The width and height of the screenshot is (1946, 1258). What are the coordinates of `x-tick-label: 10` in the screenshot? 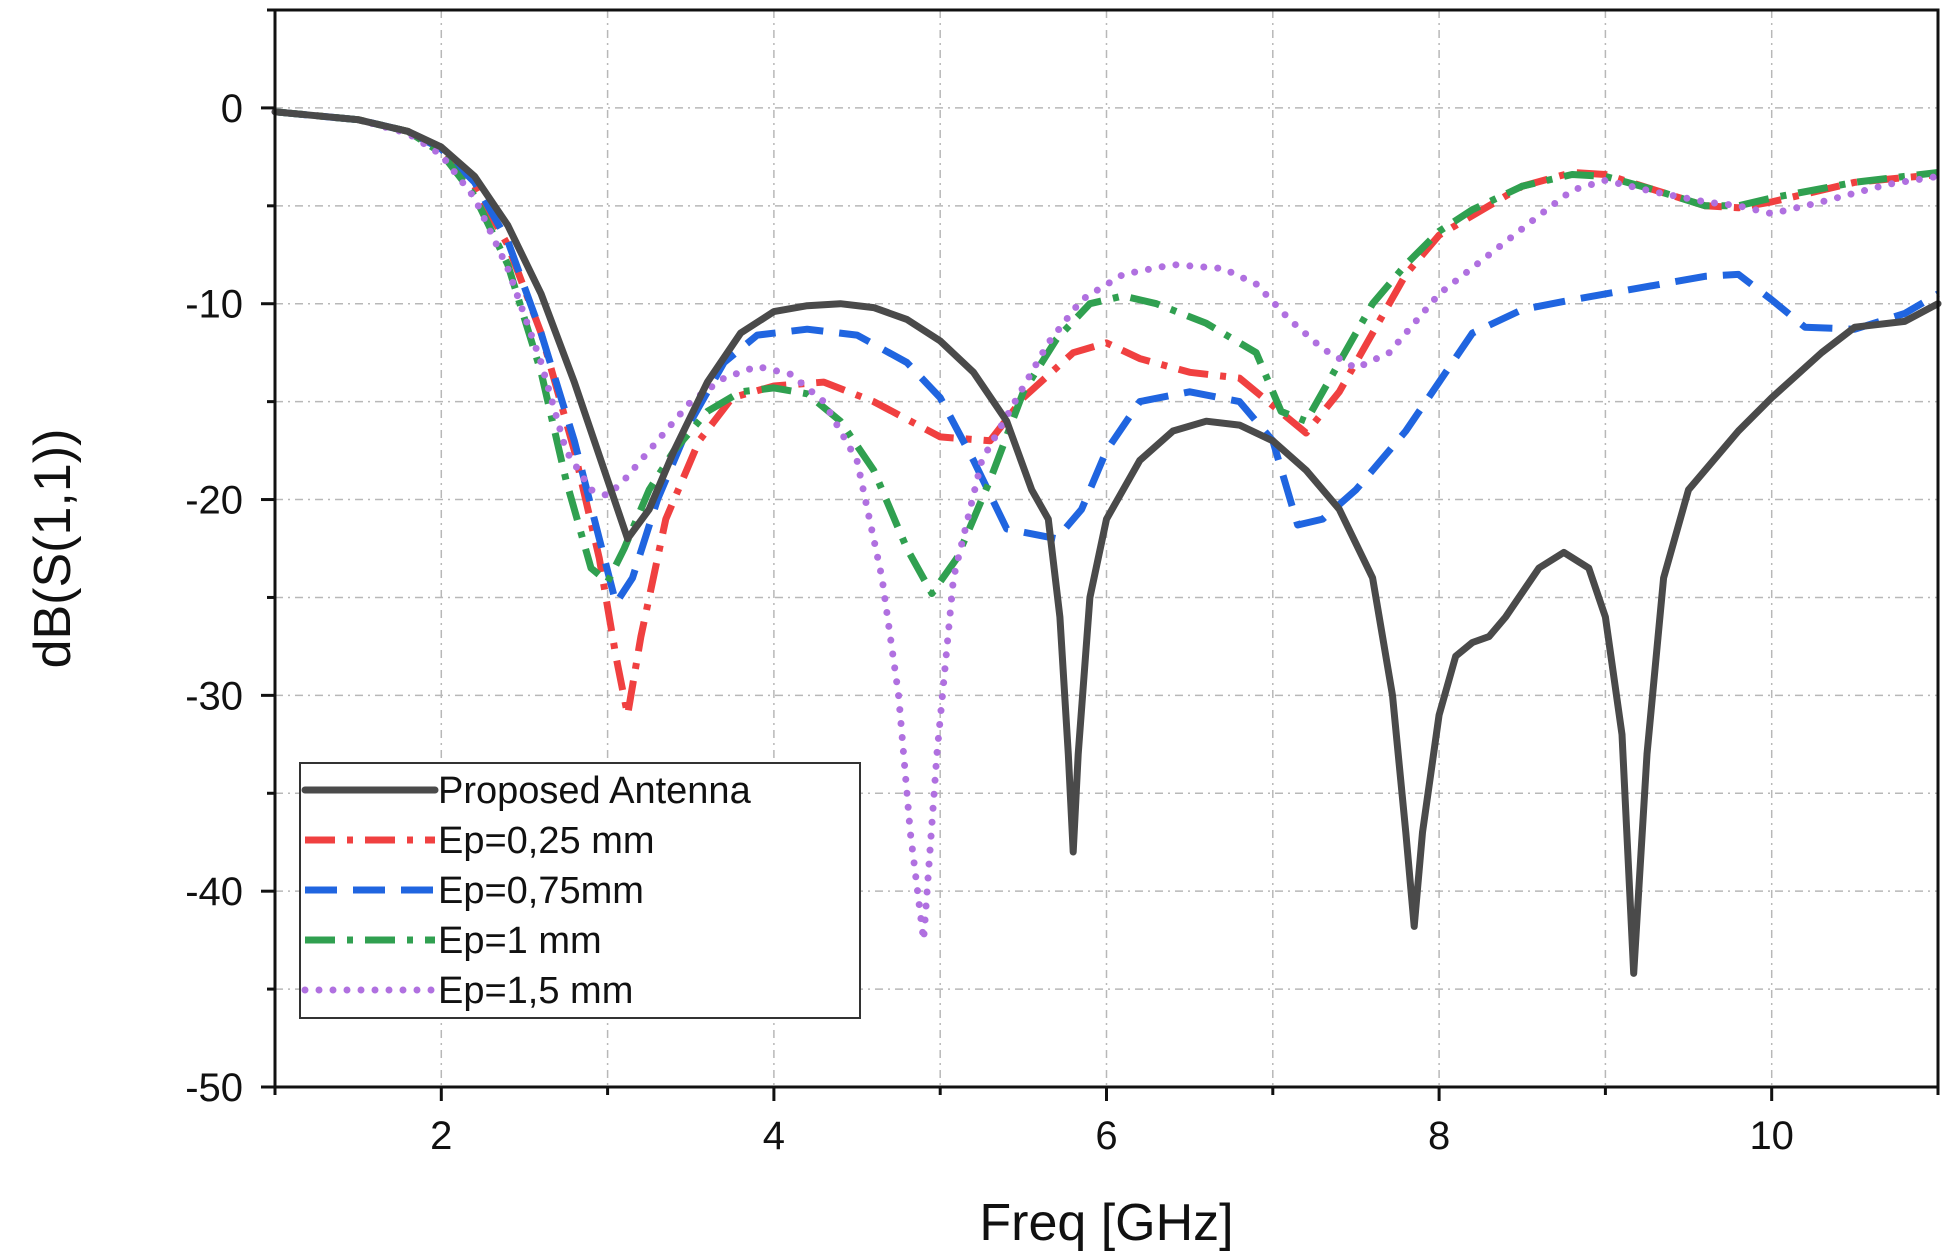 It's located at (1771, 1136).